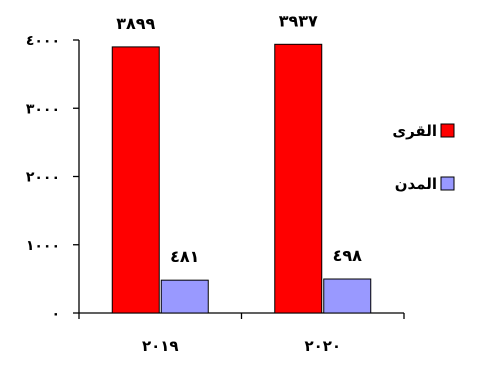  Describe the element at coordinates (298, 20) in the screenshot. I see `data-label: ٣٩٣٧` at that location.